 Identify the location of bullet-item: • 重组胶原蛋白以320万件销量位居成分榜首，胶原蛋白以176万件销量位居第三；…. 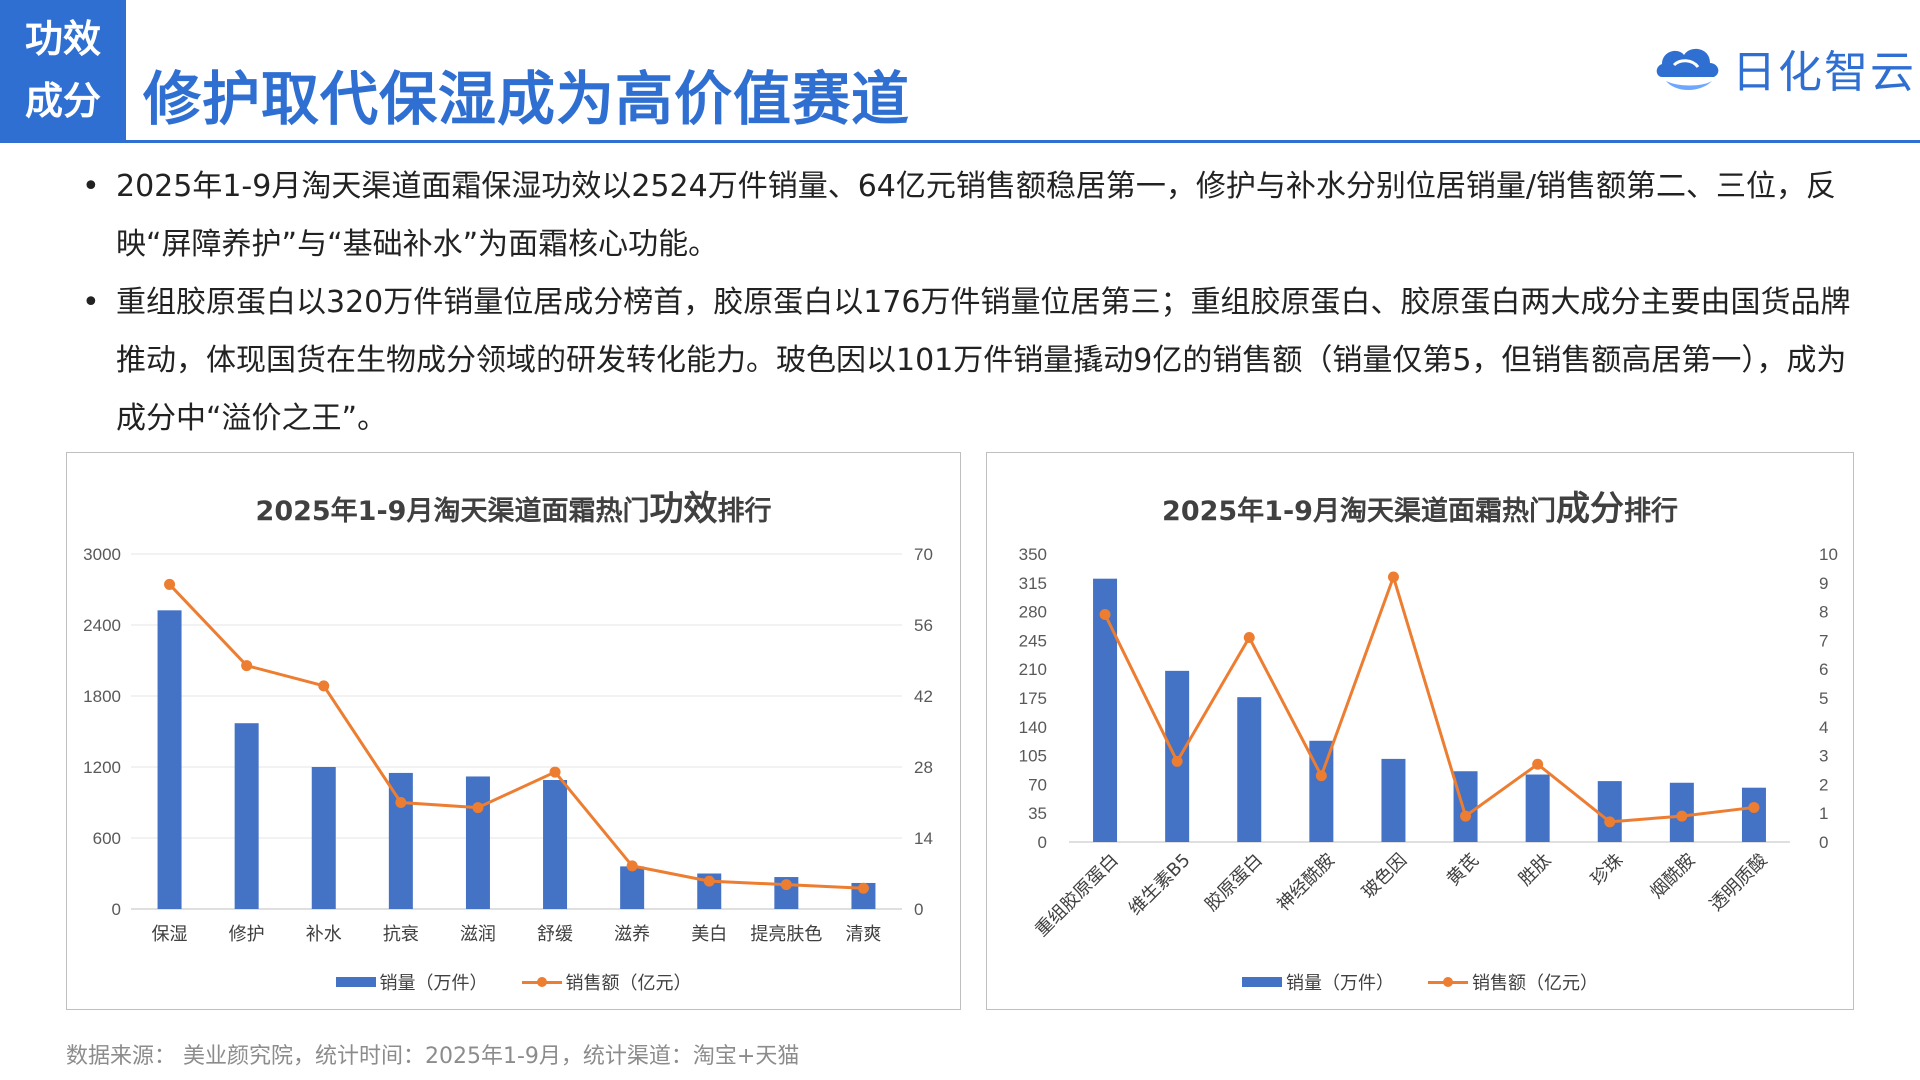
(968, 361).